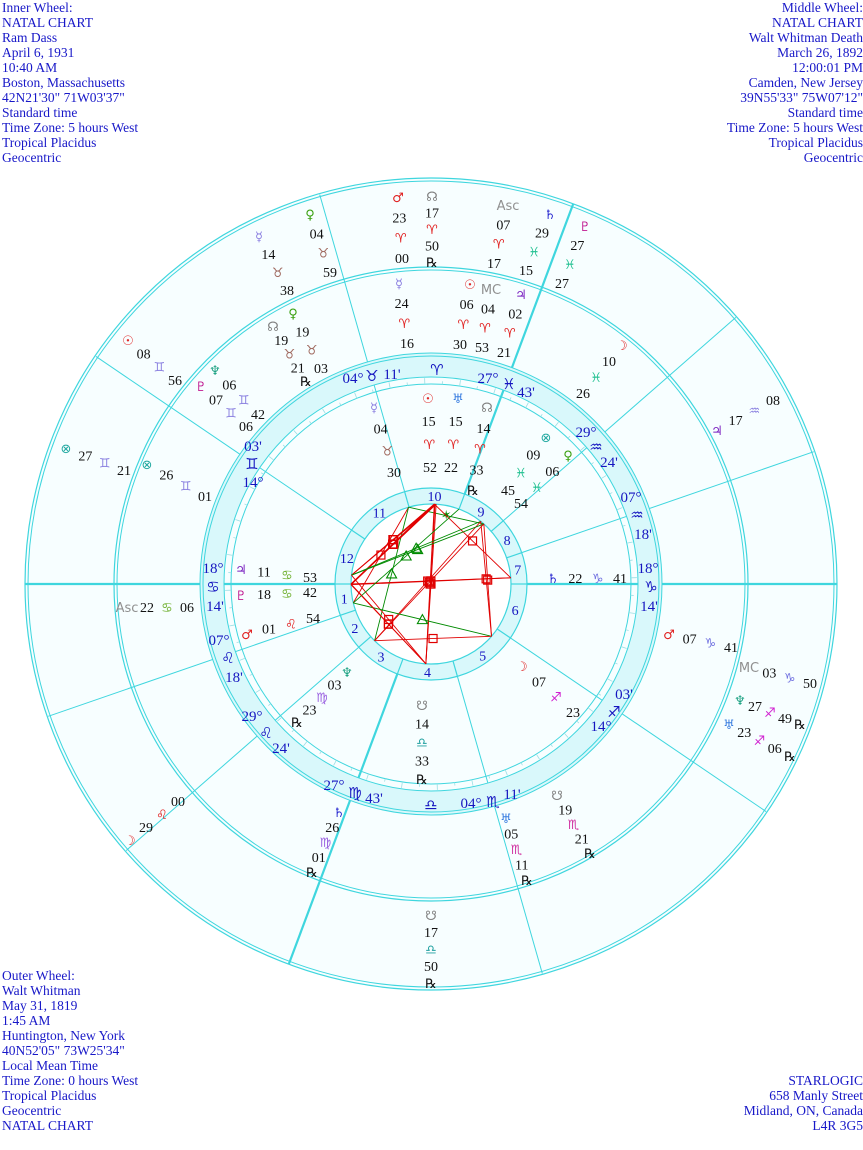 The image size is (863, 1150). What do you see at coordinates (276, 595) in the screenshot?
I see `inner-wheel-pluto: ♇ 18 ♋ 42` at bounding box center [276, 595].